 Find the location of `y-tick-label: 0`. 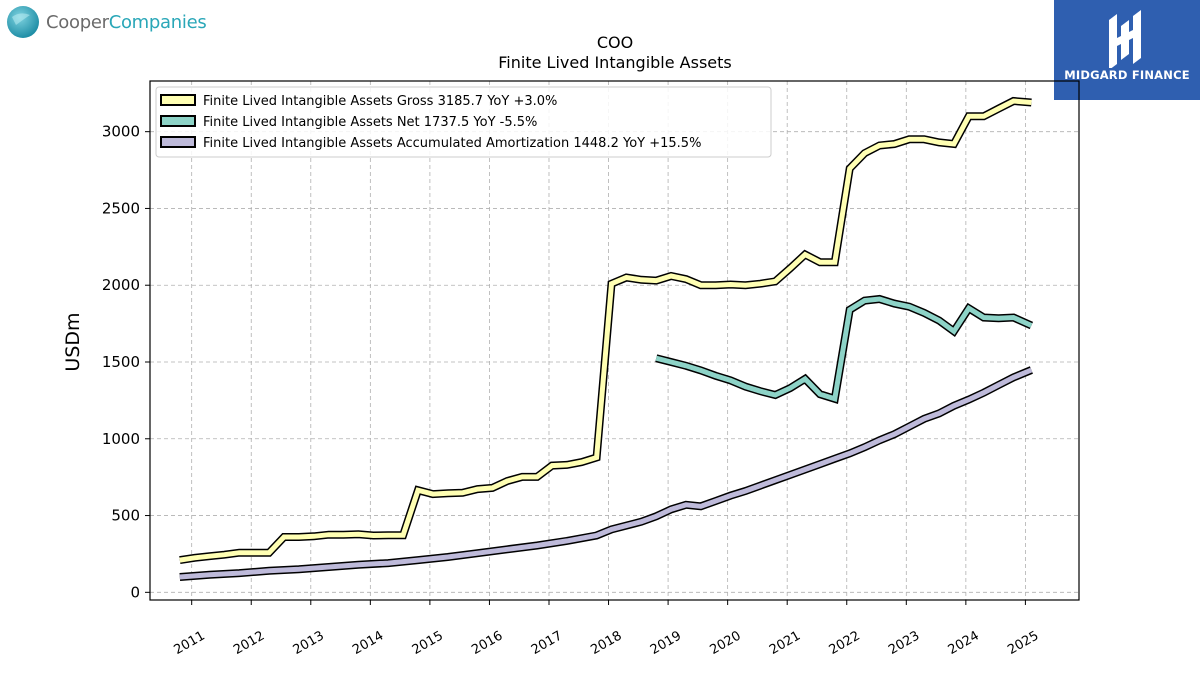

y-tick-label: 0 is located at coordinates (135, 592).